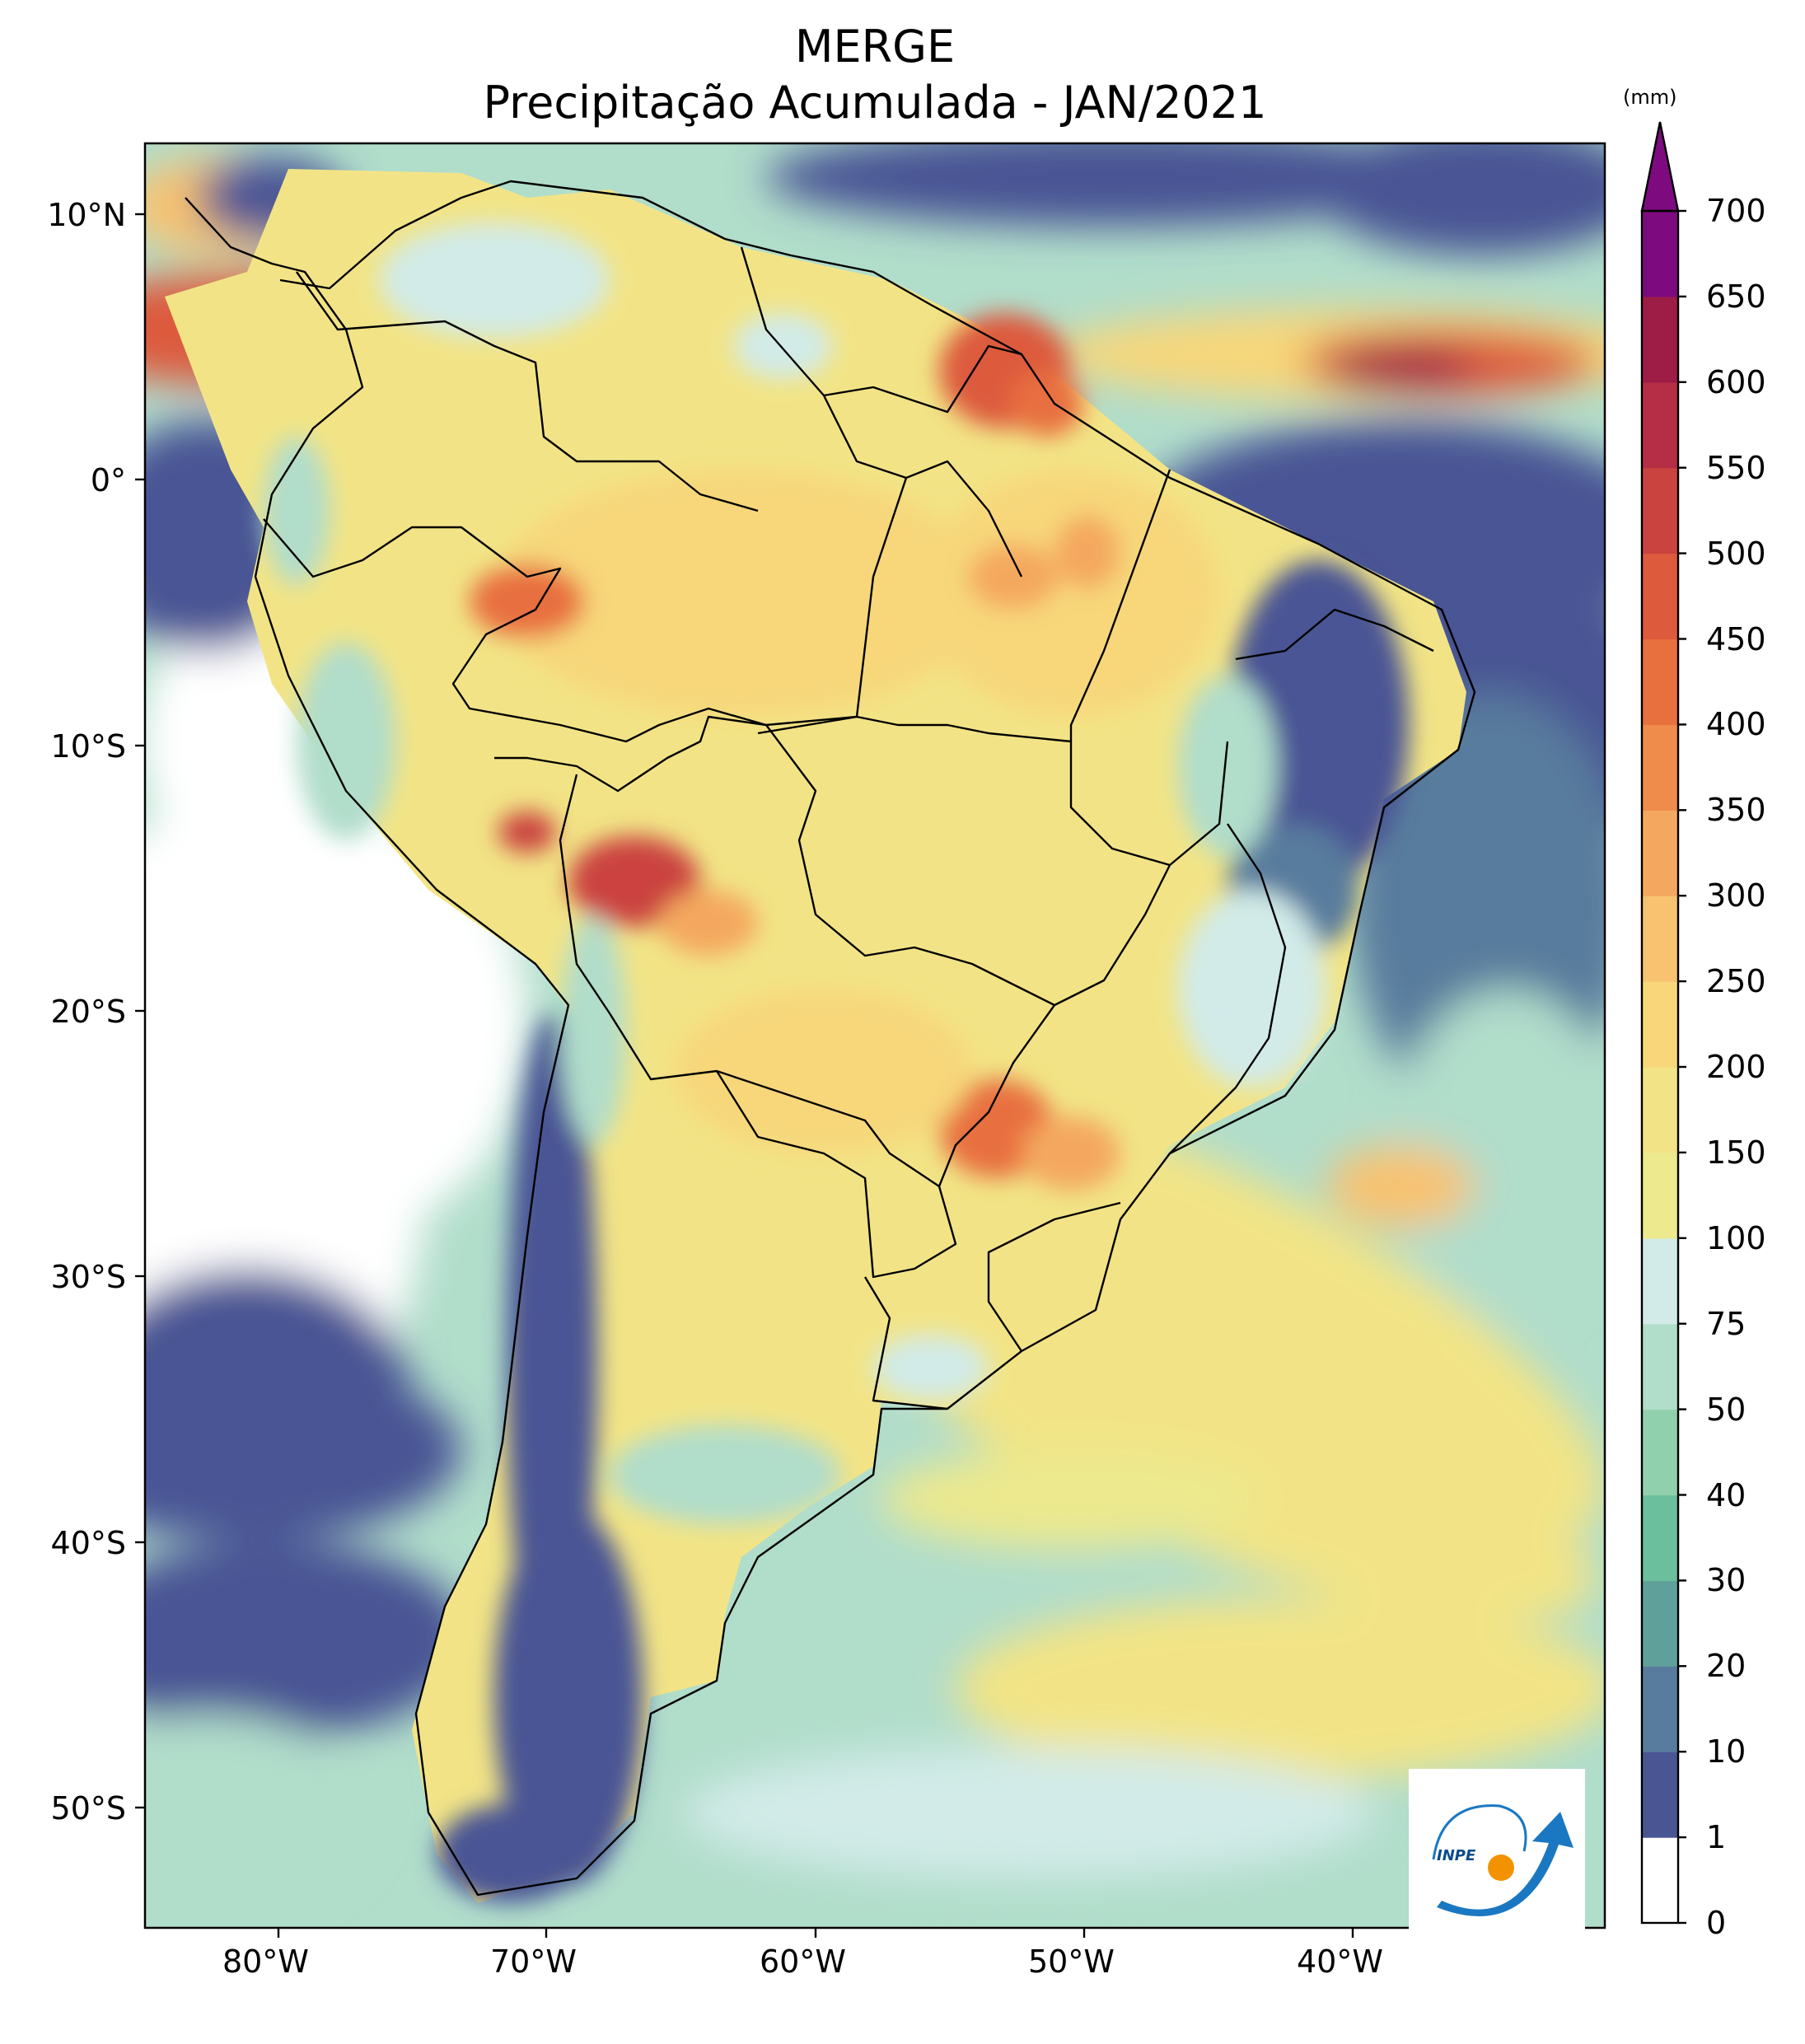 This screenshot has height=2044, width=1805. Describe the element at coordinates (1503, 1860) in the screenshot. I see `inpe-logo-icon` at that location.